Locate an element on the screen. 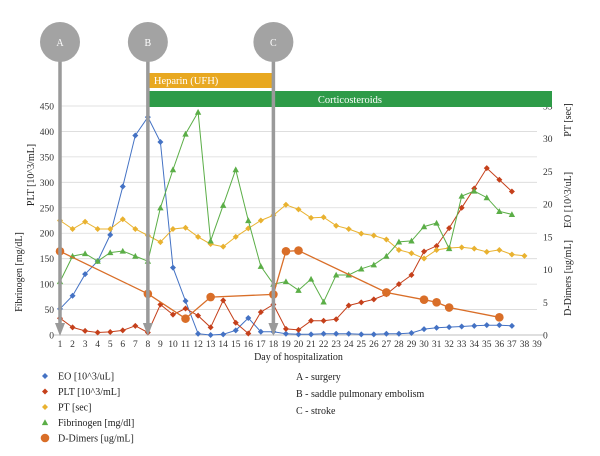  x-tick-label: 8 is located at coordinates (147, 345).